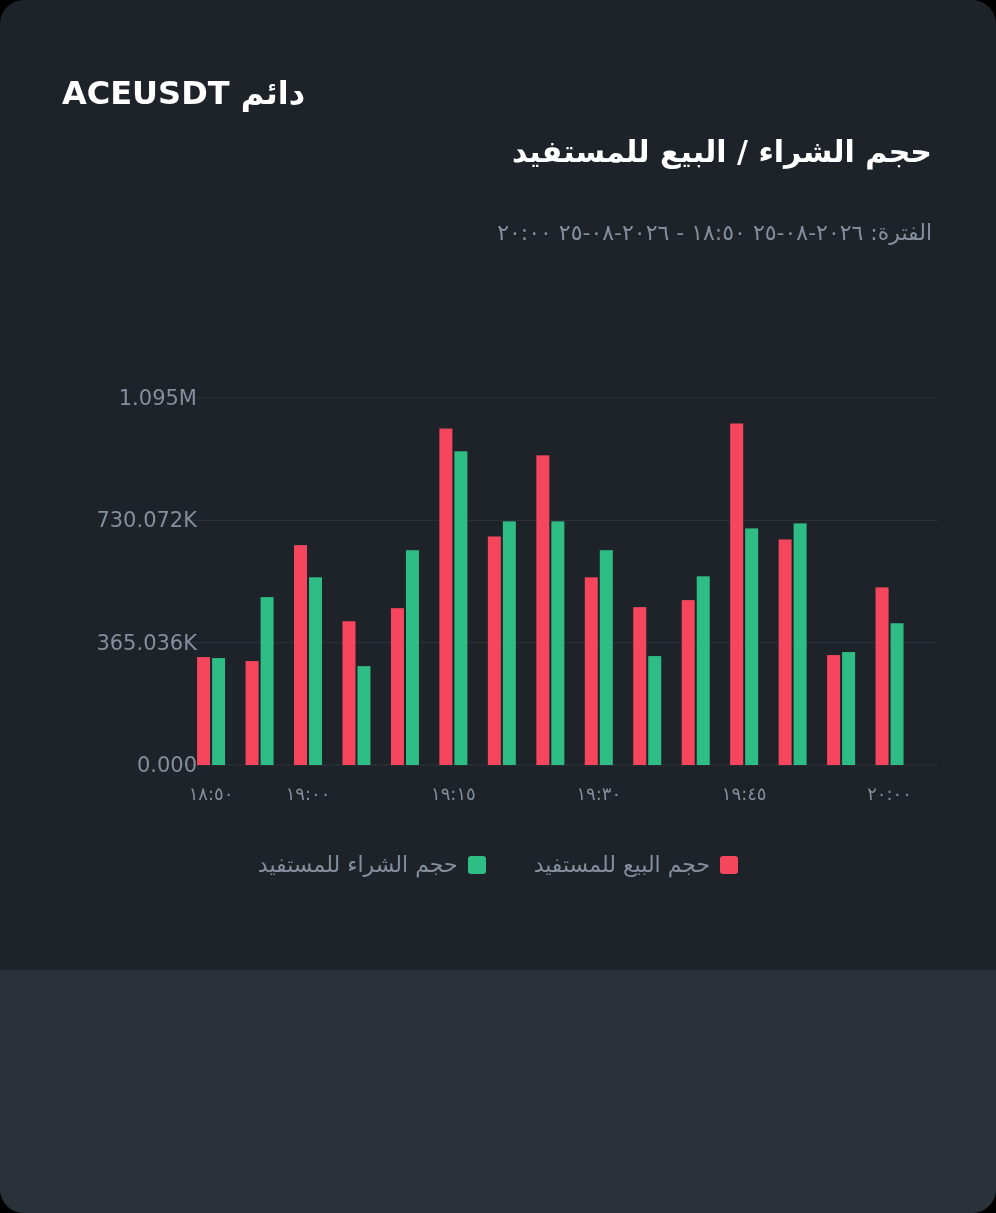 The height and width of the screenshot is (1213, 996). I want to click on x-tick-label: ١٨:٥٠, so click(211, 793).